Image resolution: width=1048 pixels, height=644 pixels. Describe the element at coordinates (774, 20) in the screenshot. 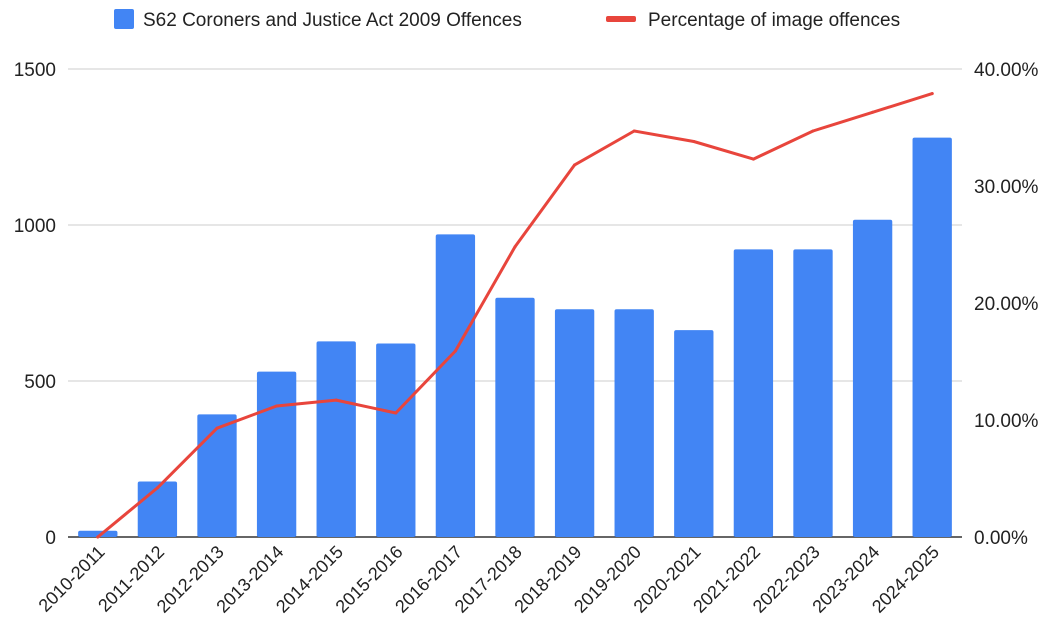

I see `legend-label-line: Percentage of image offences` at that location.